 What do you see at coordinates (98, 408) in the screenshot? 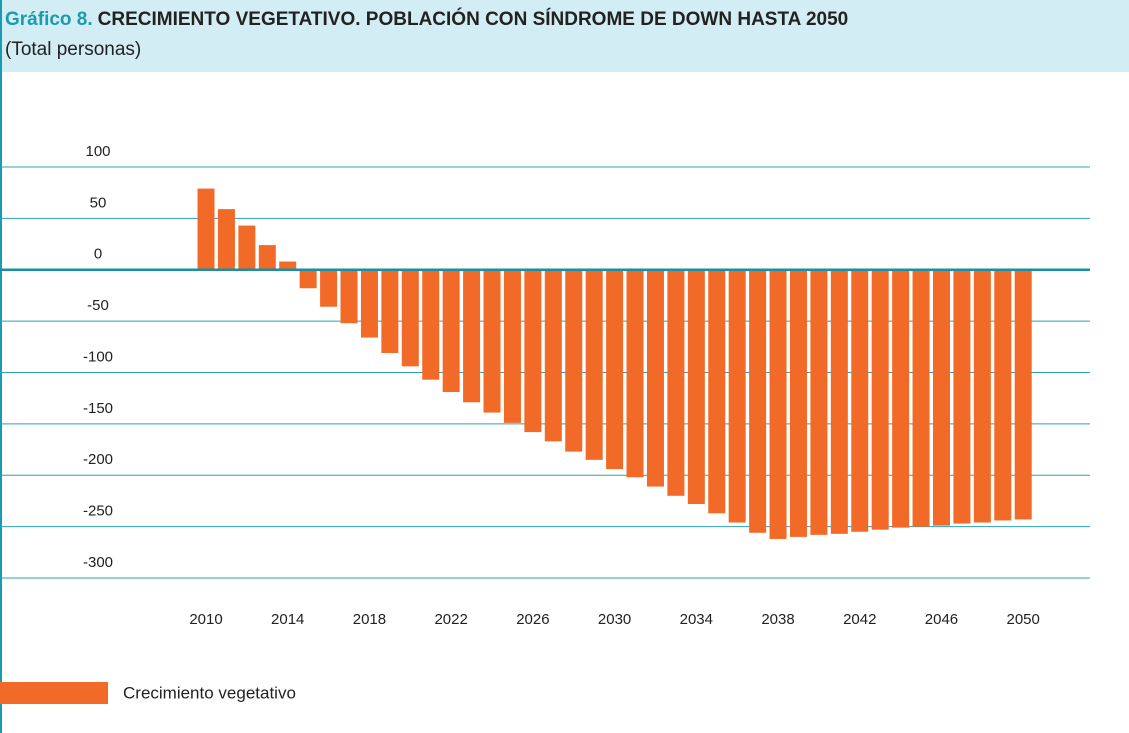
I see `y-tick-label: -150` at bounding box center [98, 408].